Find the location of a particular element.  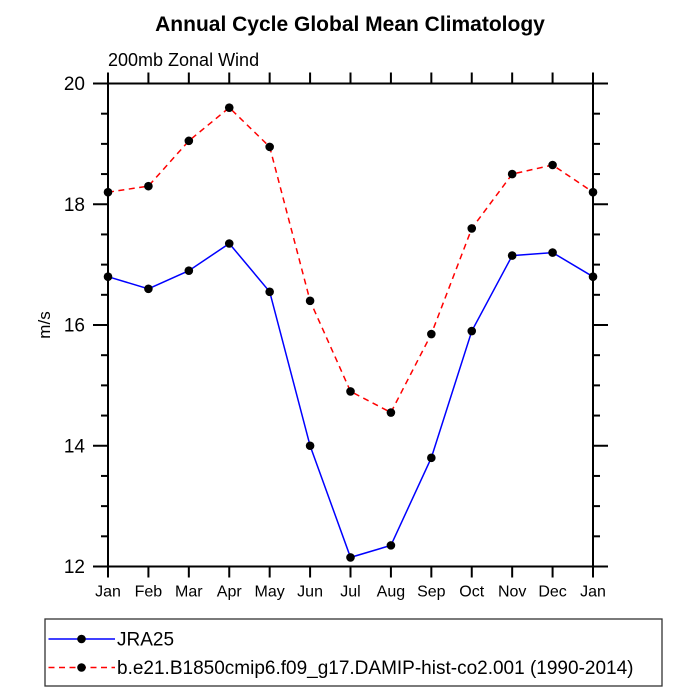

y-tick-label: 16 is located at coordinates (74, 326).